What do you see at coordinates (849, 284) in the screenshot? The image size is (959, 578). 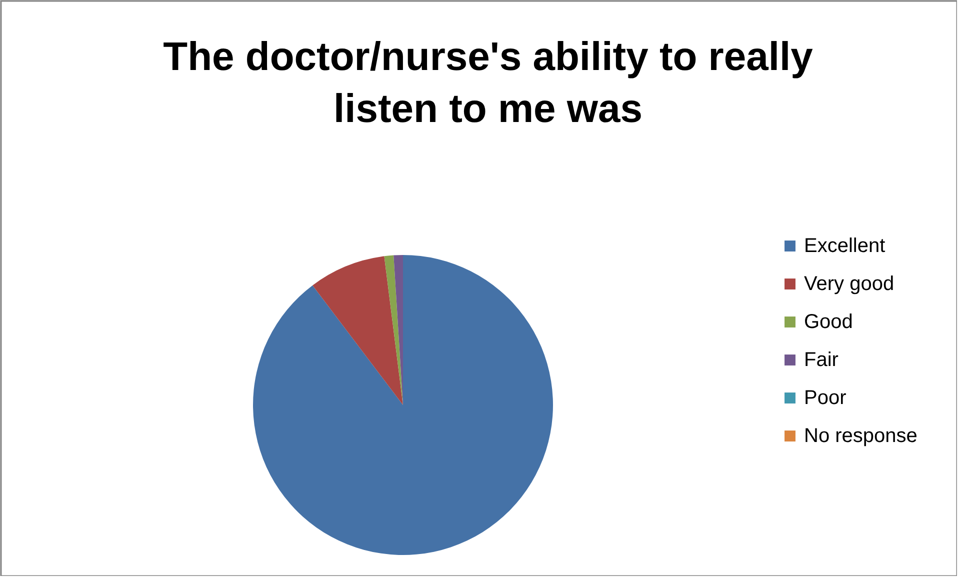 I see `legend-label: Very good` at bounding box center [849, 284].